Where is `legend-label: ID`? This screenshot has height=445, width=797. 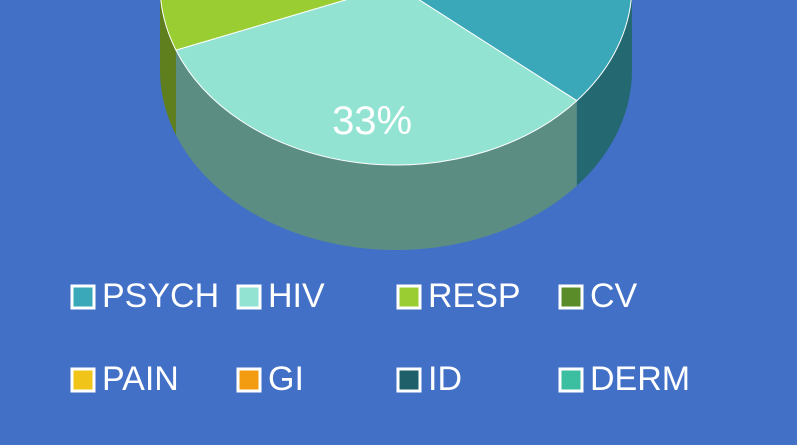 legend-label: ID is located at coordinates (445, 379).